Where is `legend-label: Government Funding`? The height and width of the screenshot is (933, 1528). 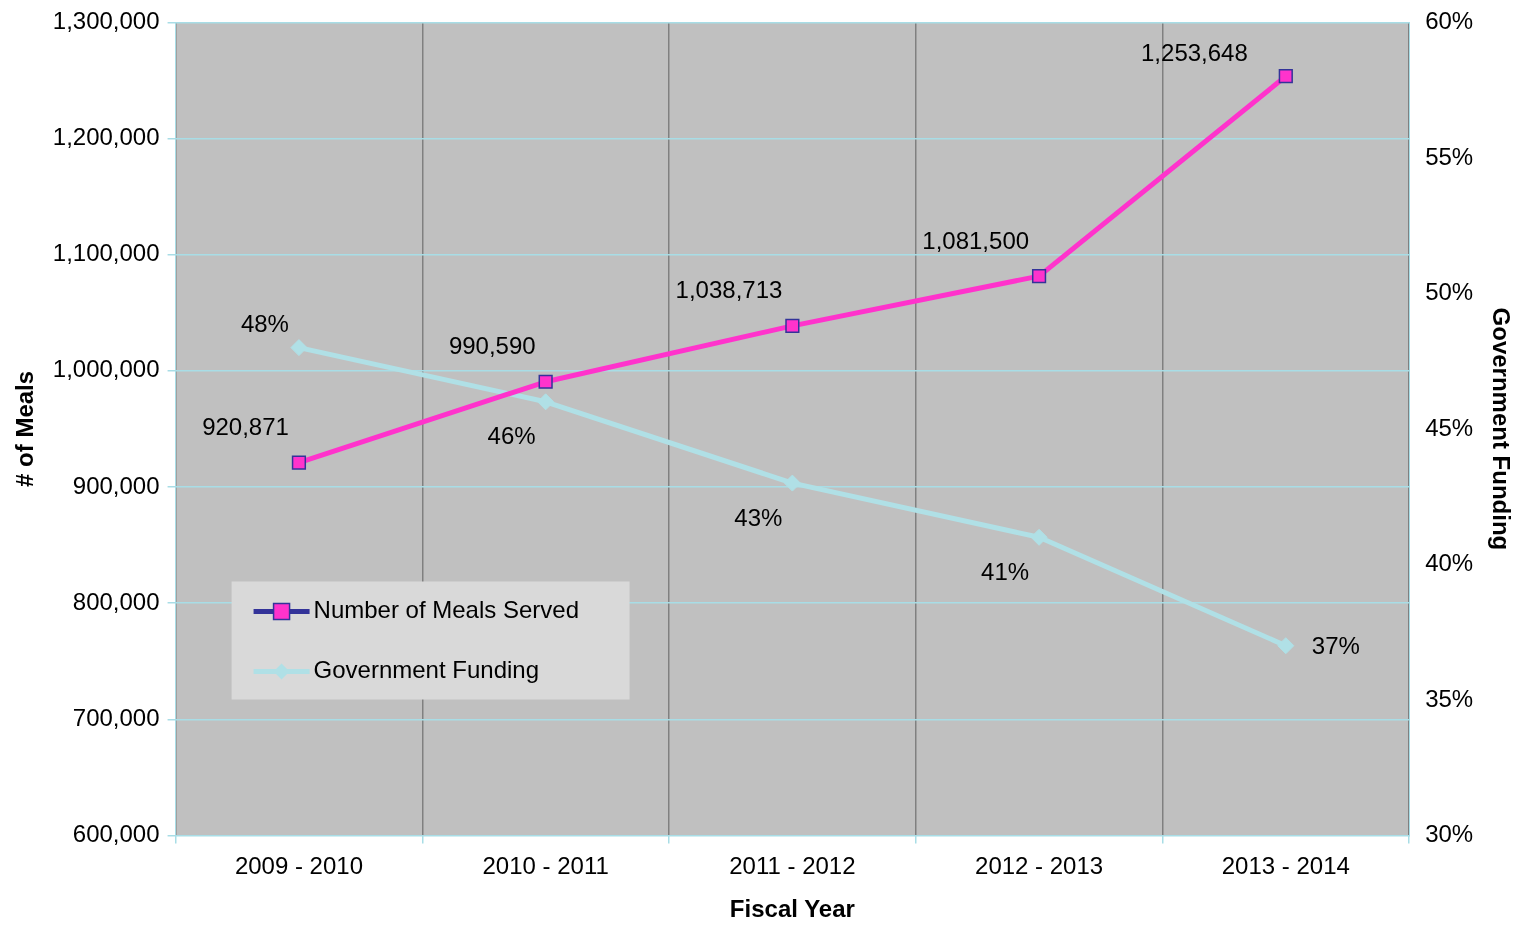
legend-label: Government Funding is located at coordinates (426, 670).